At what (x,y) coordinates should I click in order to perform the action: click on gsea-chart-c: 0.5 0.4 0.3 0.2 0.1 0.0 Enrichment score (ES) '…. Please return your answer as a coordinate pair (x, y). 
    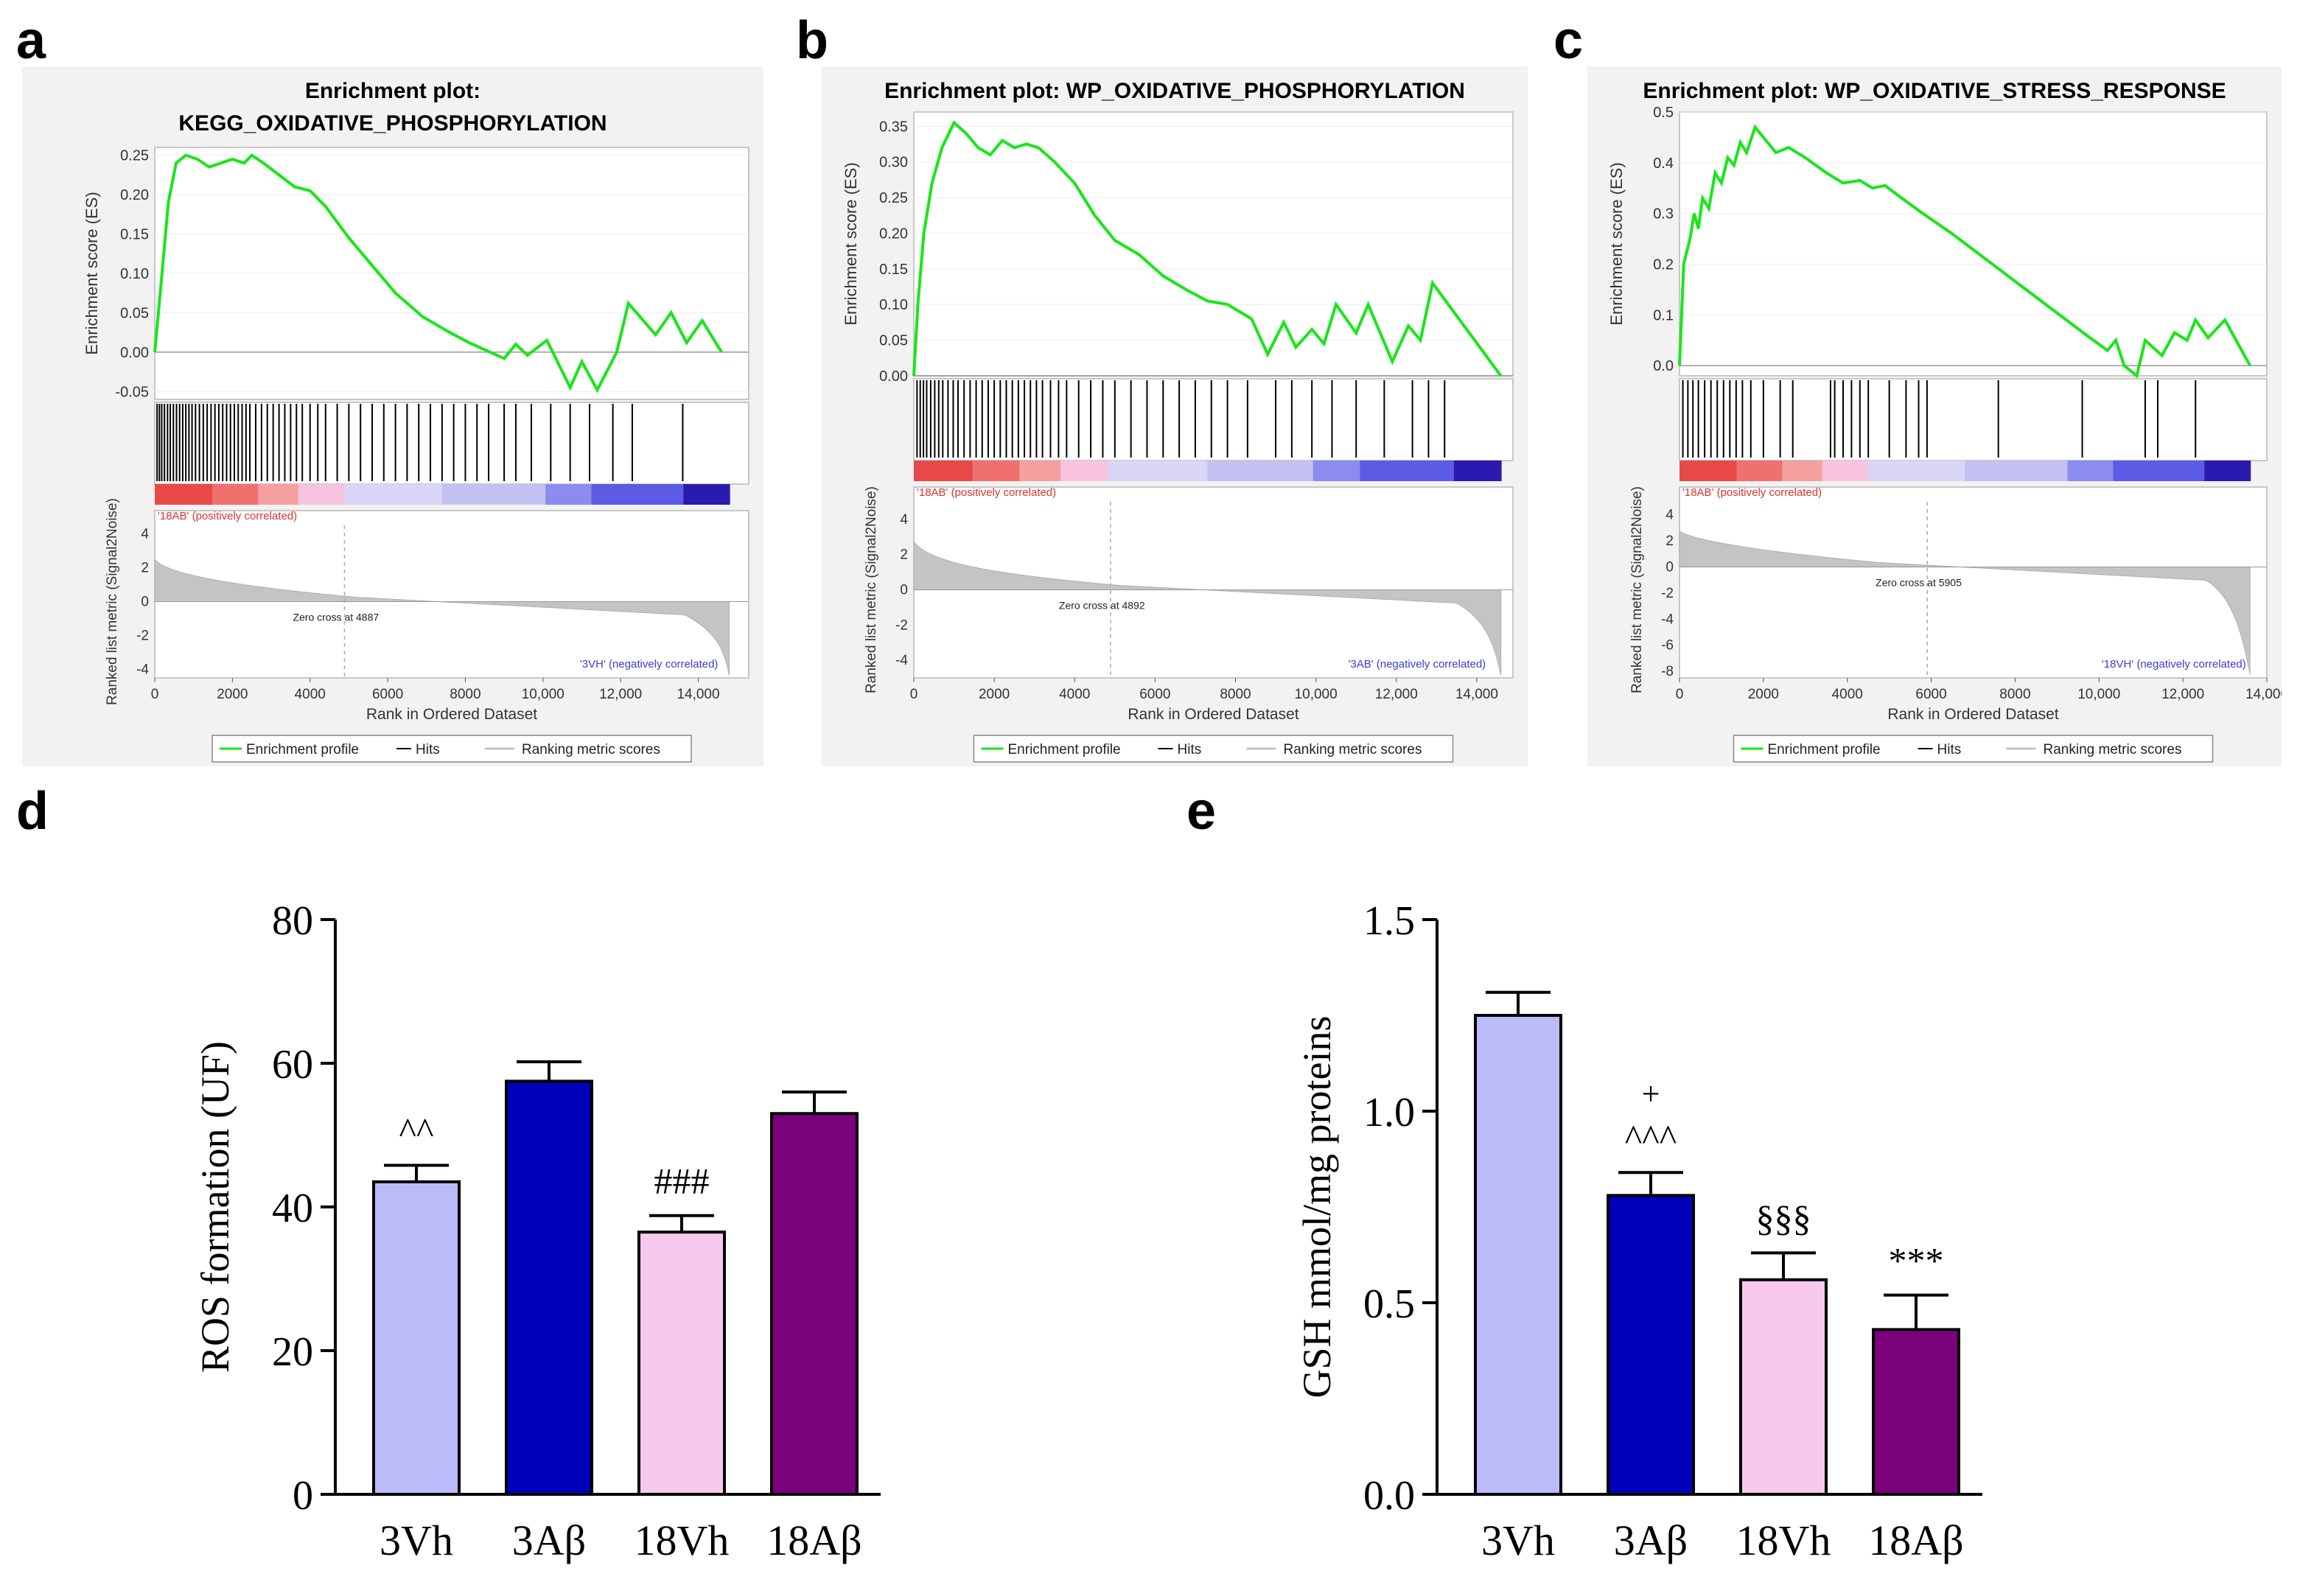
    Looking at the image, I should click on (1944, 434).